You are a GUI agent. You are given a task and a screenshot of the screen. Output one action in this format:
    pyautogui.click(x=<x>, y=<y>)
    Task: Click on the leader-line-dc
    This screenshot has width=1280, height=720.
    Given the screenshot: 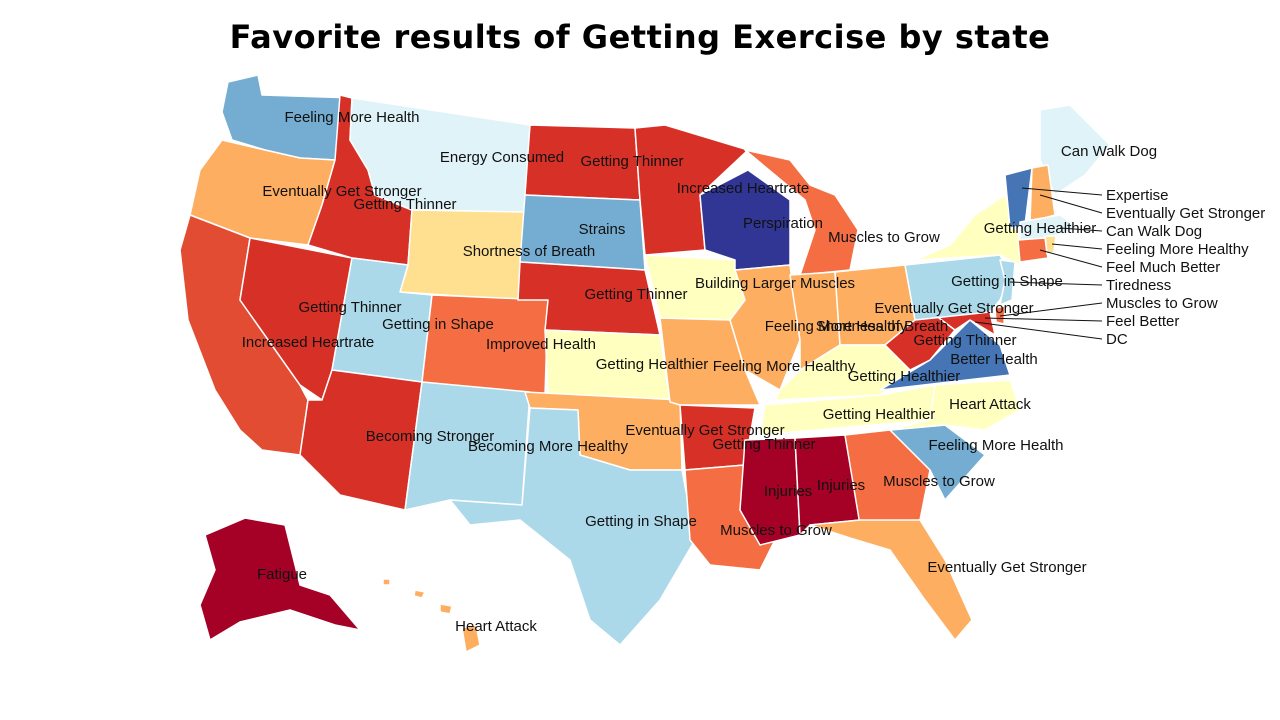 What is the action you would take?
    pyautogui.click(x=1038, y=330)
    